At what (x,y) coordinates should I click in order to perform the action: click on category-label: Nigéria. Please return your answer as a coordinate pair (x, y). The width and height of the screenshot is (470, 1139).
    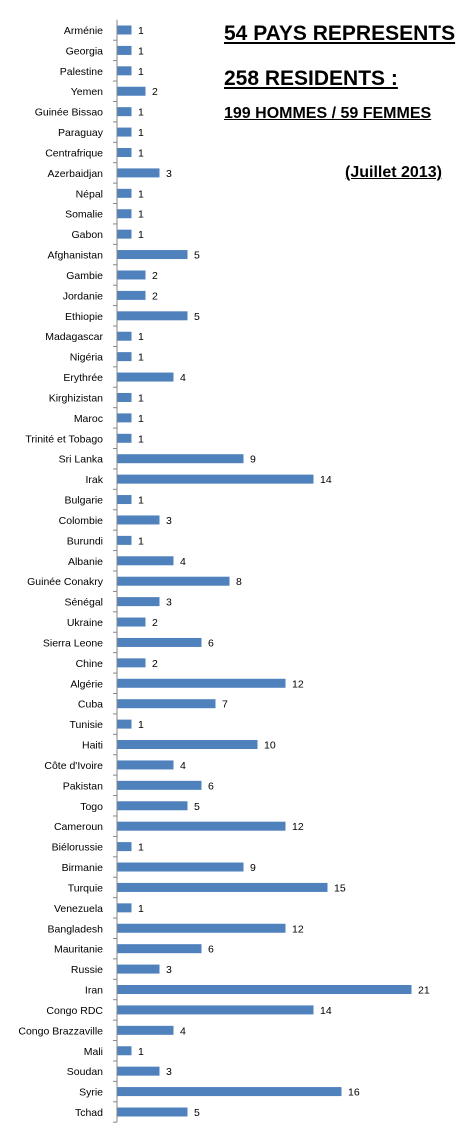
    Looking at the image, I should click on (86, 358).